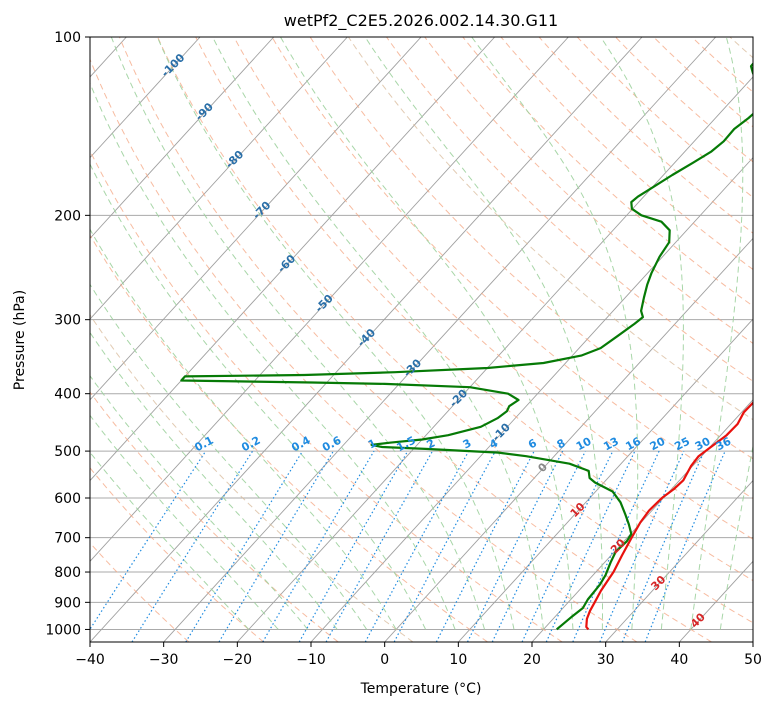  What do you see at coordinates (67, 452) in the screenshot?
I see `y-tick-label: 500` at bounding box center [67, 452].